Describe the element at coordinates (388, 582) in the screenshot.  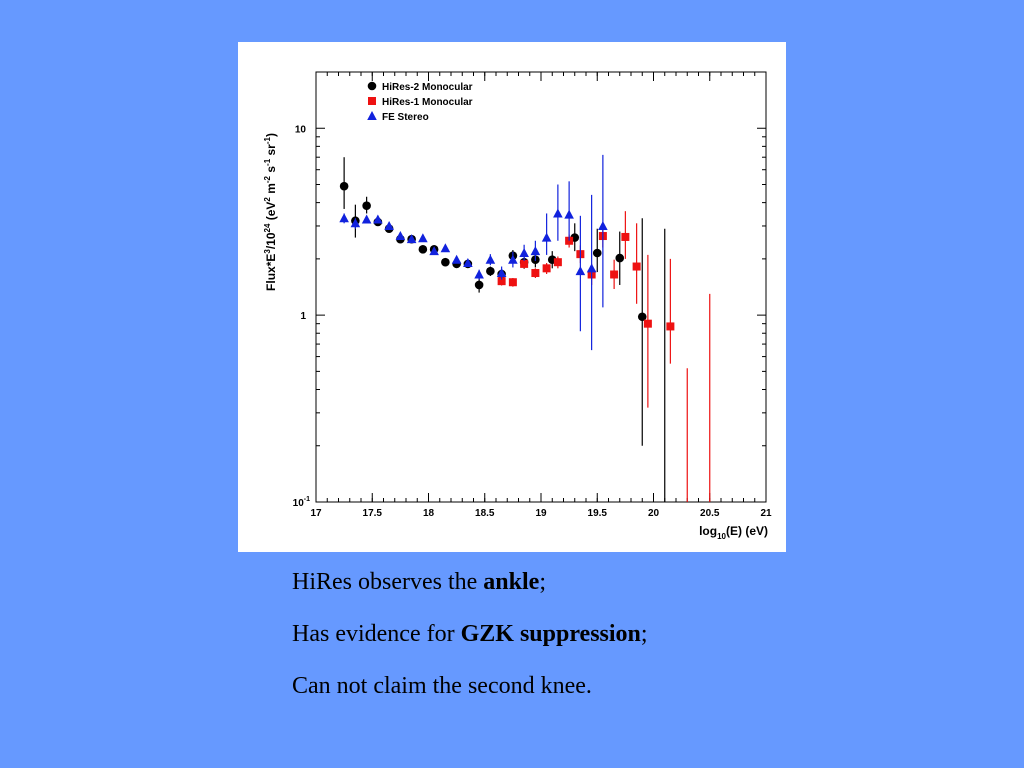
I see `caption-line-1-text: HiRes observes the` at that location.